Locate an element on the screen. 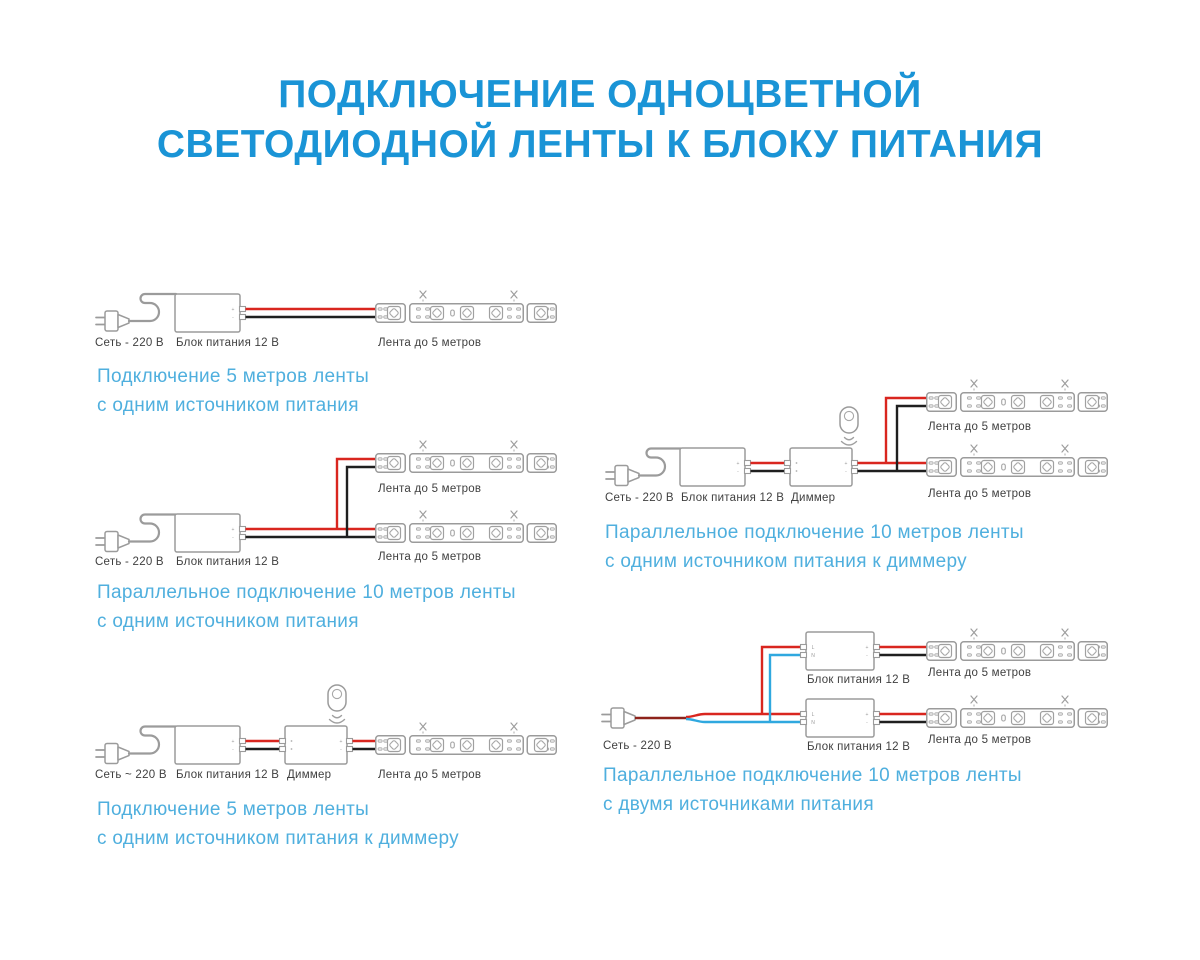  wire-blue-mains is located at coordinates (743, 688).